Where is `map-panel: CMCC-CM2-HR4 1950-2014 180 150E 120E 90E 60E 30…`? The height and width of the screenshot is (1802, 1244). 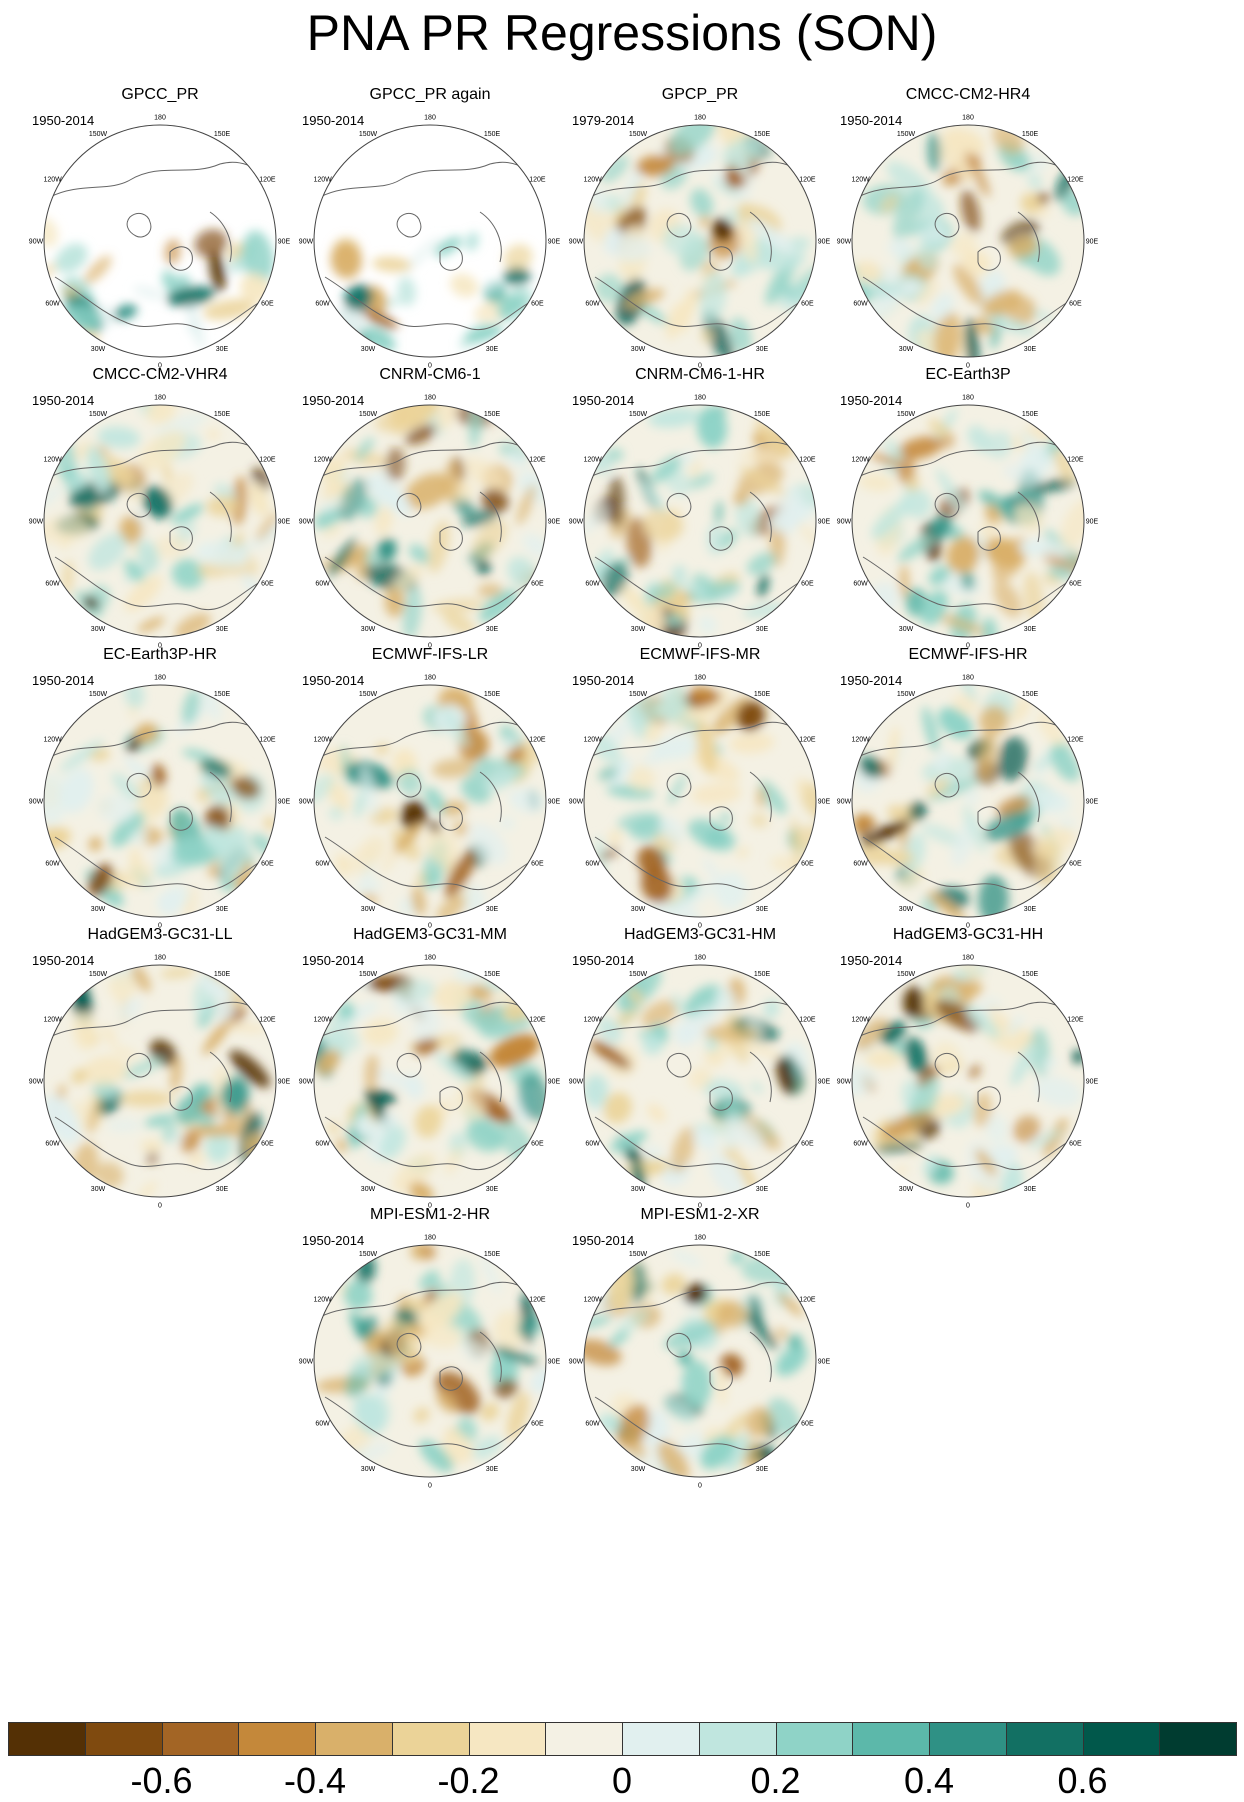
map-panel: CMCC-CM2-HR4 1950-2014 180 150E 120E 90E 60E 30… is located at coordinates (968, 236).